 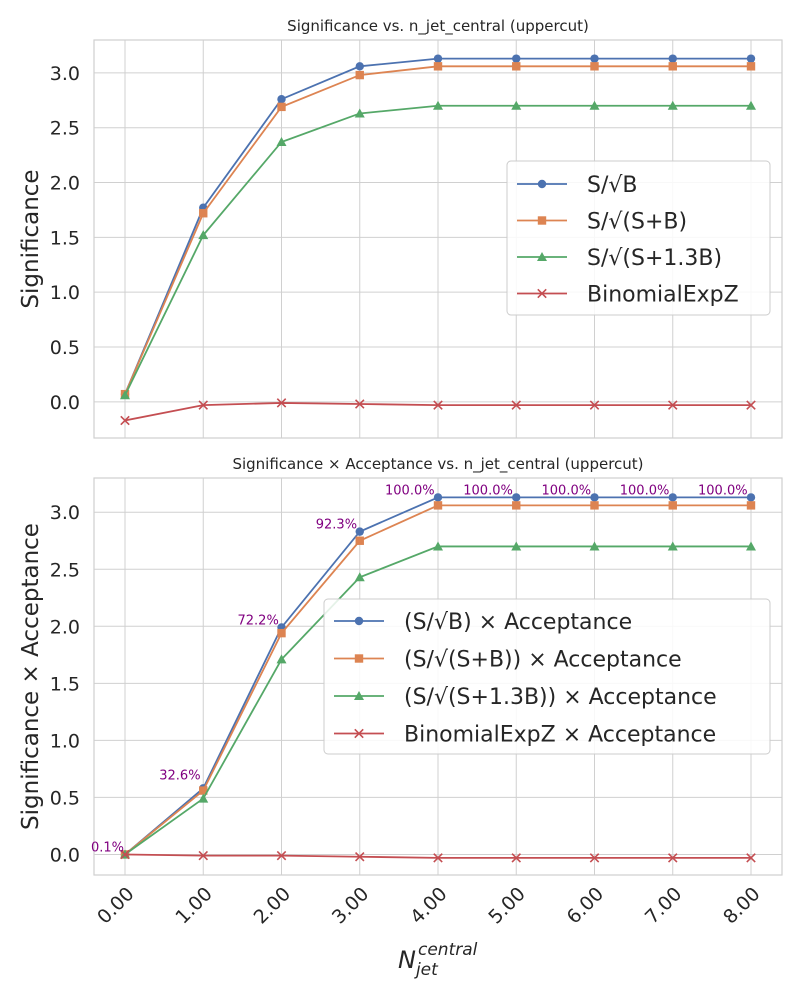 I want to click on acceptance-annotation: 0.1%, so click(x=107, y=847).